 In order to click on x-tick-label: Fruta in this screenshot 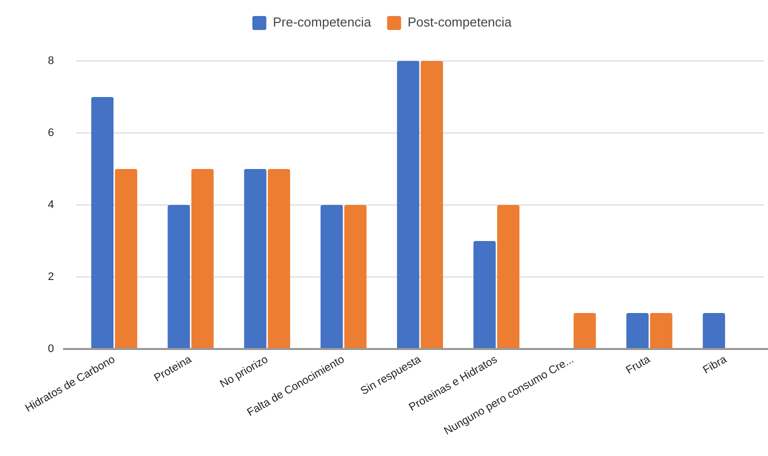, I will do `click(639, 365)`.